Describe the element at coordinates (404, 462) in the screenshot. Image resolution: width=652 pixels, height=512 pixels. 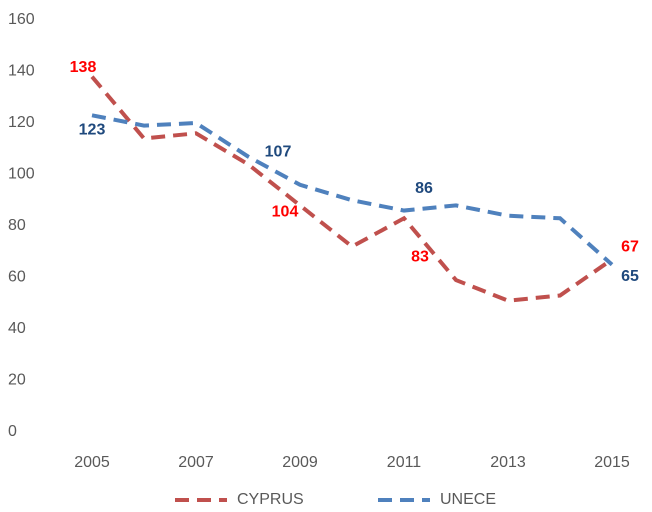
I see `x-tick-label: 2011` at that location.